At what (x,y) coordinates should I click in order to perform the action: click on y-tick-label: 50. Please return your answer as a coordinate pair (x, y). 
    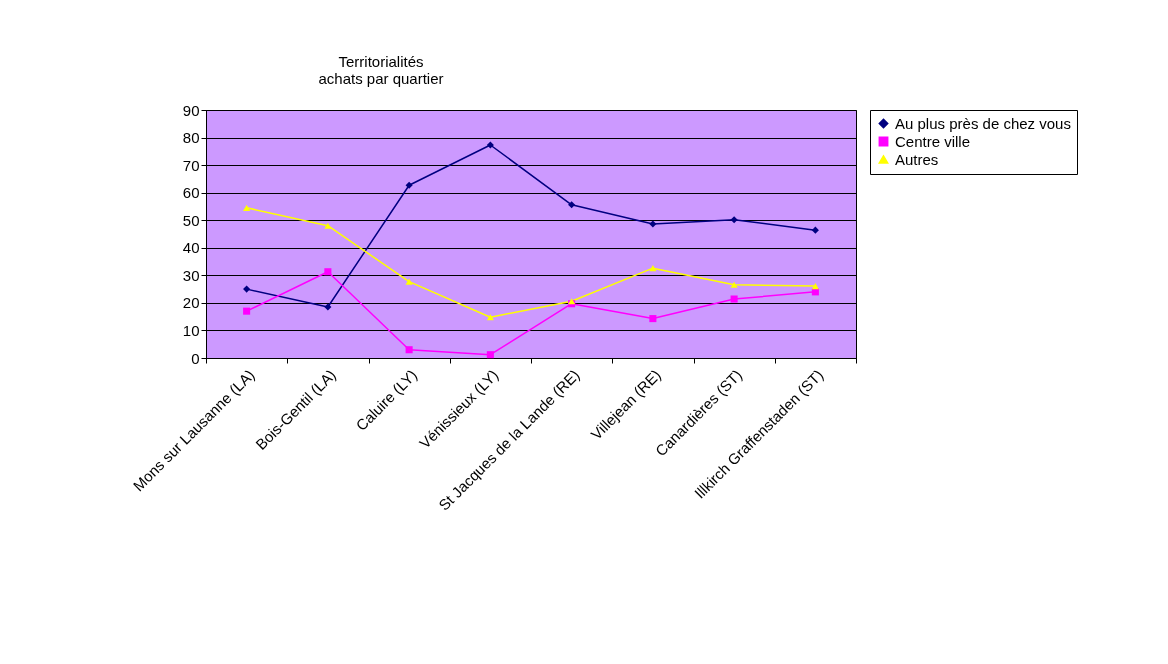
    Looking at the image, I should click on (191, 220).